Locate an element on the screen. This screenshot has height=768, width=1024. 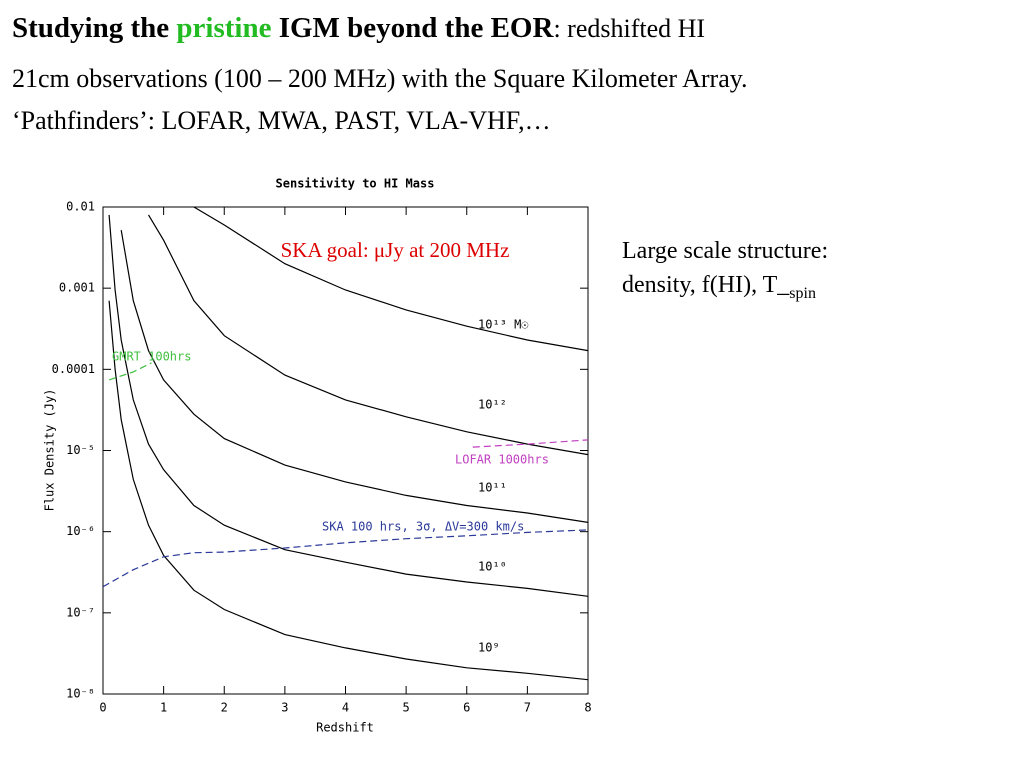
side-note-sub: spin is located at coordinates (802, 293).